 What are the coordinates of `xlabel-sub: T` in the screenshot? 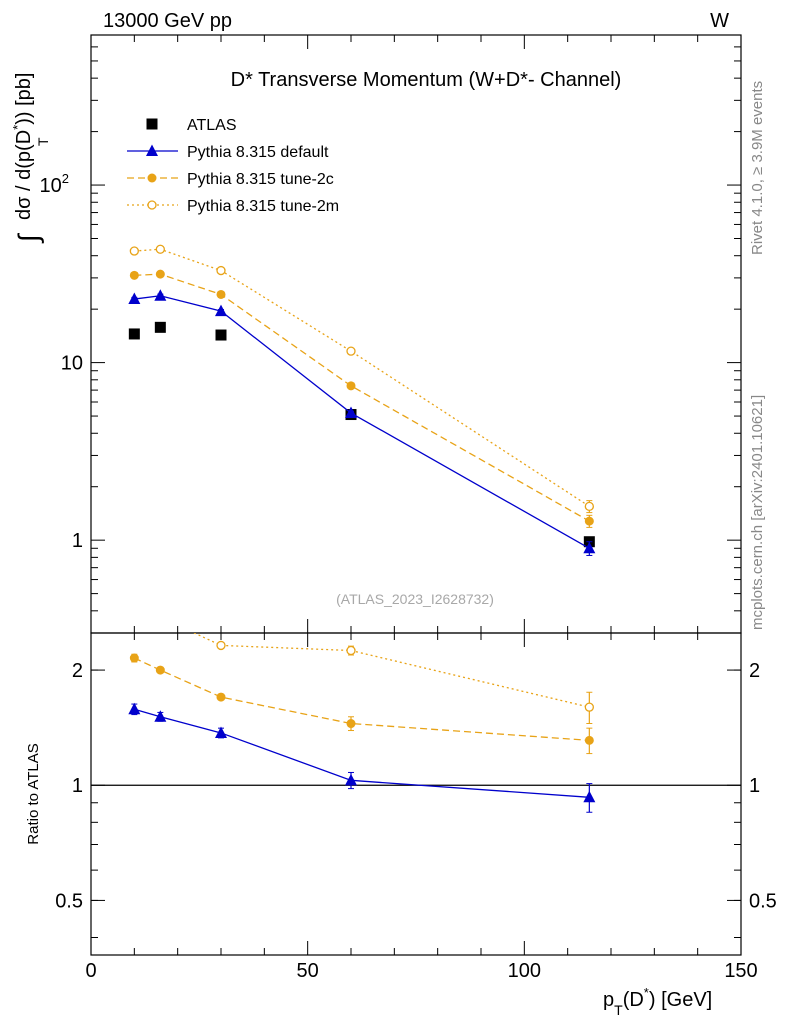 It's located at (618, 1010).